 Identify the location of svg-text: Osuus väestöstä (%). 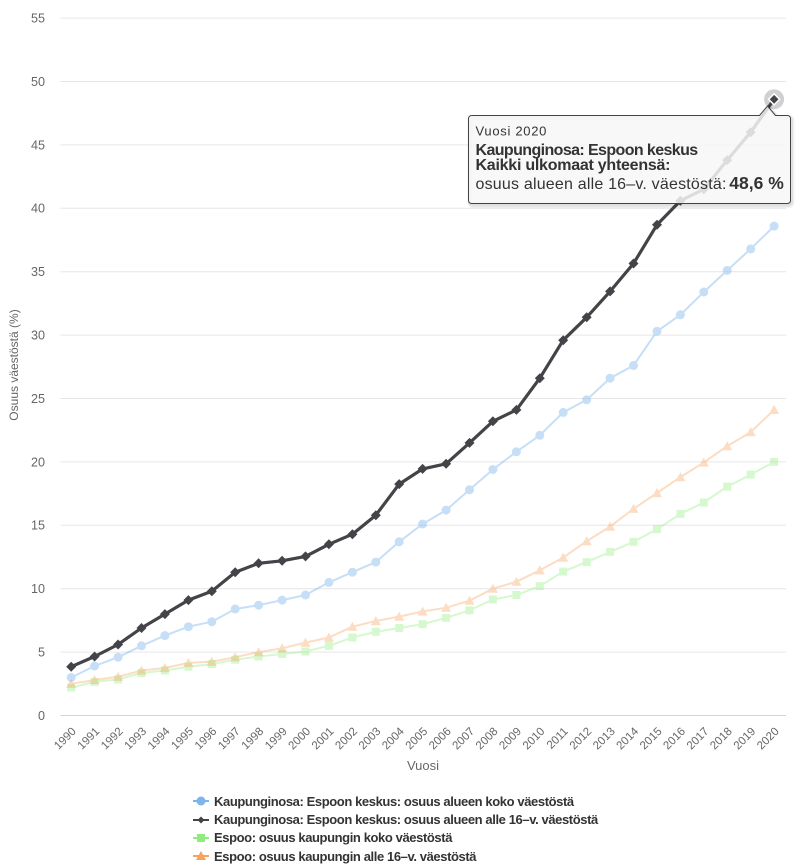
(14, 364).